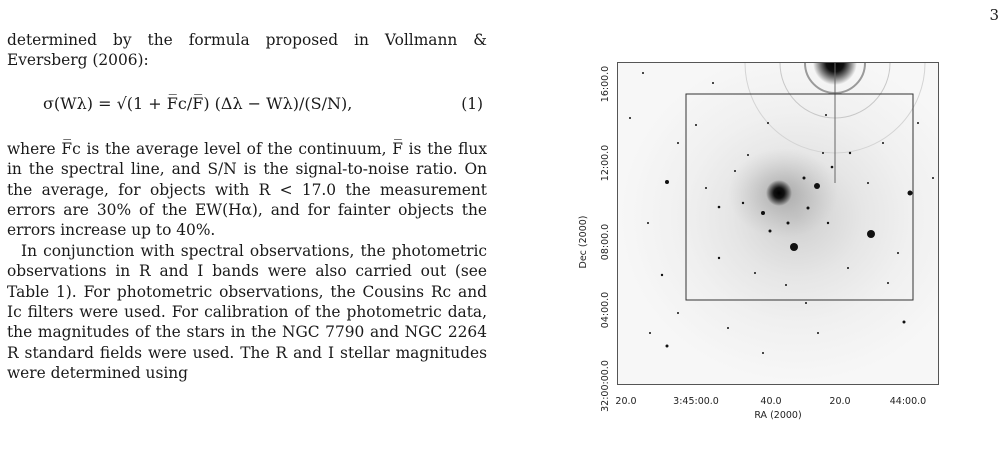 Image resolution: width=1005 pixels, height=460 pixels. What do you see at coordinates (605, 242) in the screenshot?
I see `y-tick-label: 08:00.0` at bounding box center [605, 242].